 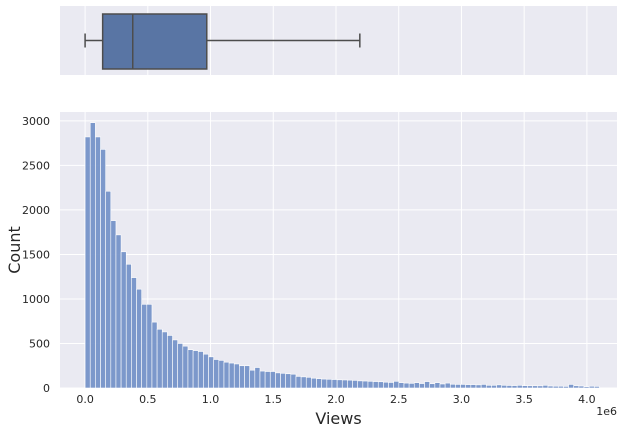 I want to click on x-tick-label: 3.0, so click(x=462, y=399).